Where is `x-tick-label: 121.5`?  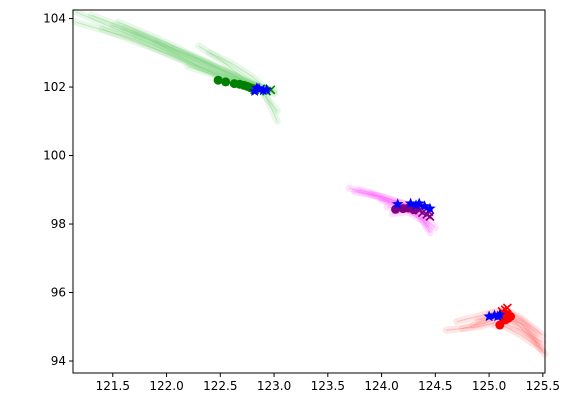
x-tick-label: 121.5 is located at coordinates (113, 386).